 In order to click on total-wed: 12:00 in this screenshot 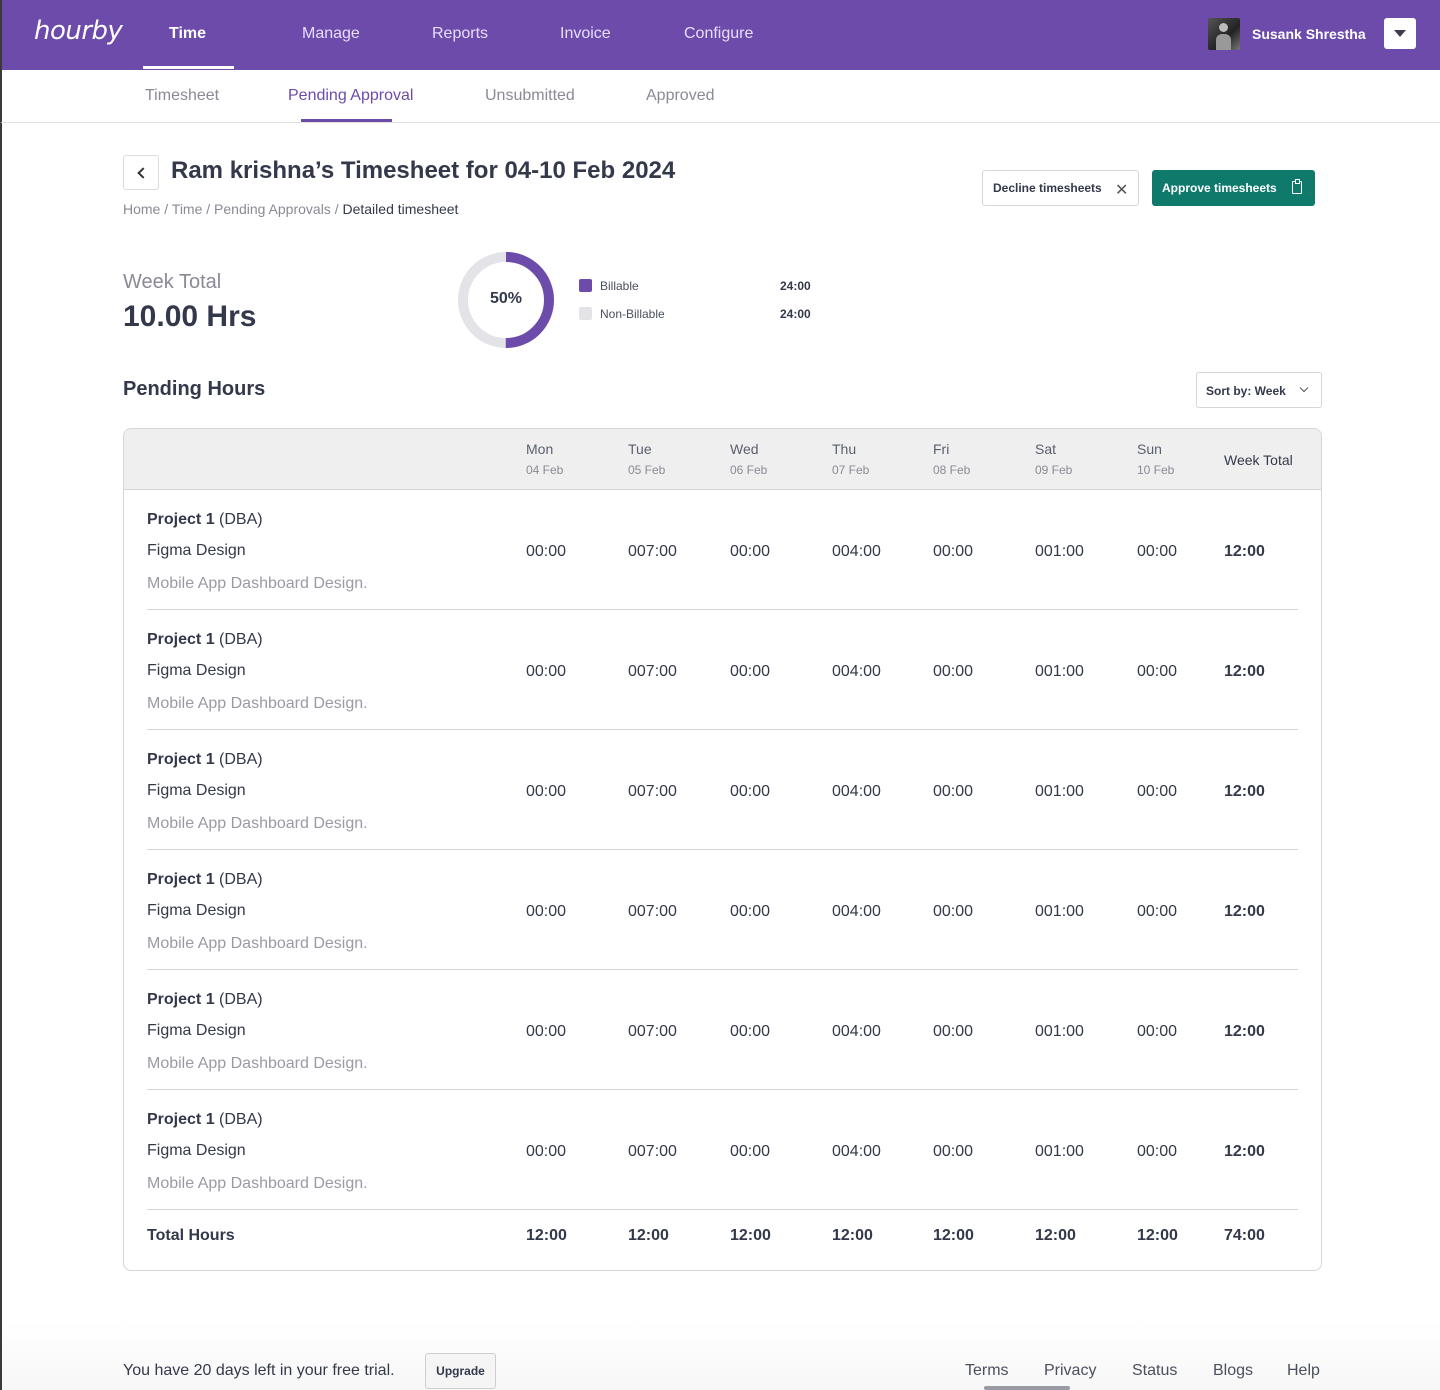, I will do `click(750, 1235)`.